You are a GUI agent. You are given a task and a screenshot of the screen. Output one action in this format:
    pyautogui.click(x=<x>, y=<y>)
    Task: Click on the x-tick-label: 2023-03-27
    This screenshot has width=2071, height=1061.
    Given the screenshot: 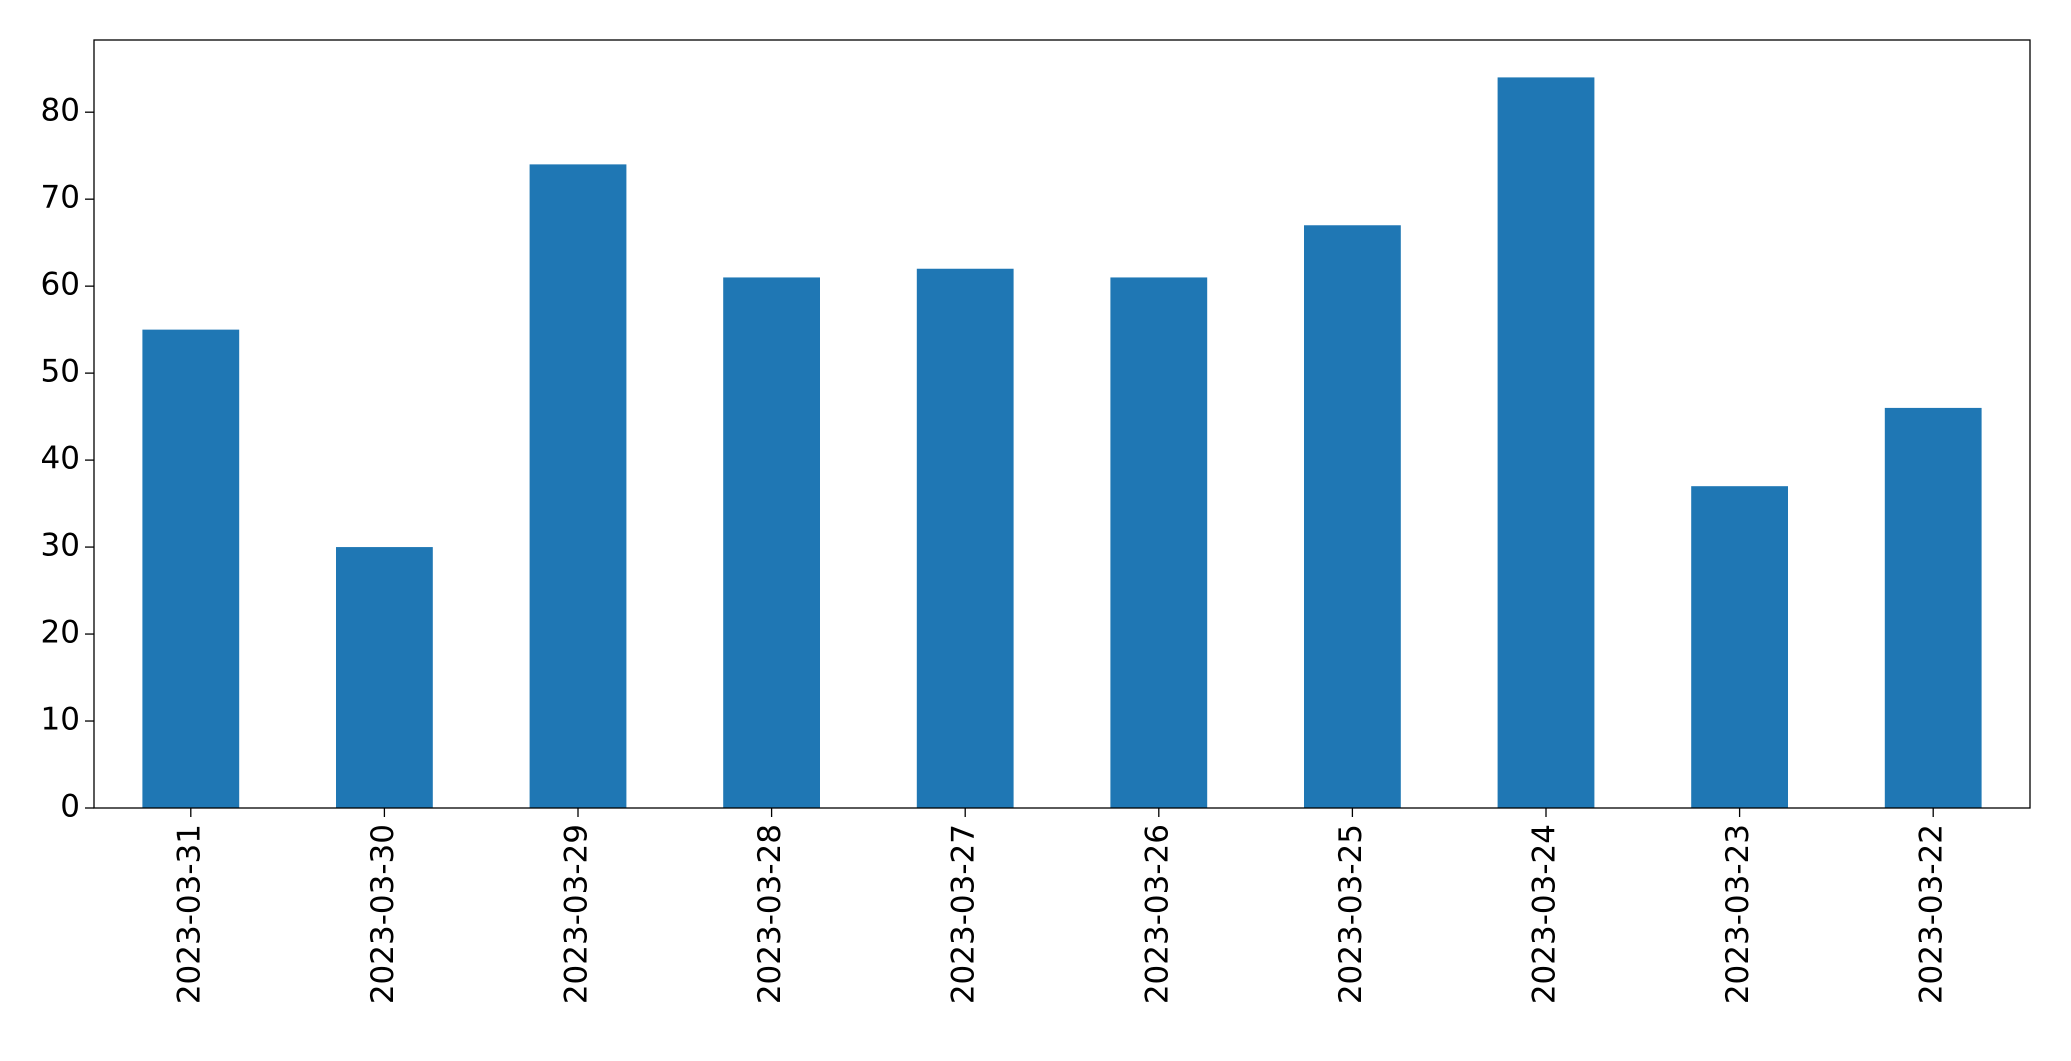 What is the action you would take?
    pyautogui.click(x=964, y=914)
    